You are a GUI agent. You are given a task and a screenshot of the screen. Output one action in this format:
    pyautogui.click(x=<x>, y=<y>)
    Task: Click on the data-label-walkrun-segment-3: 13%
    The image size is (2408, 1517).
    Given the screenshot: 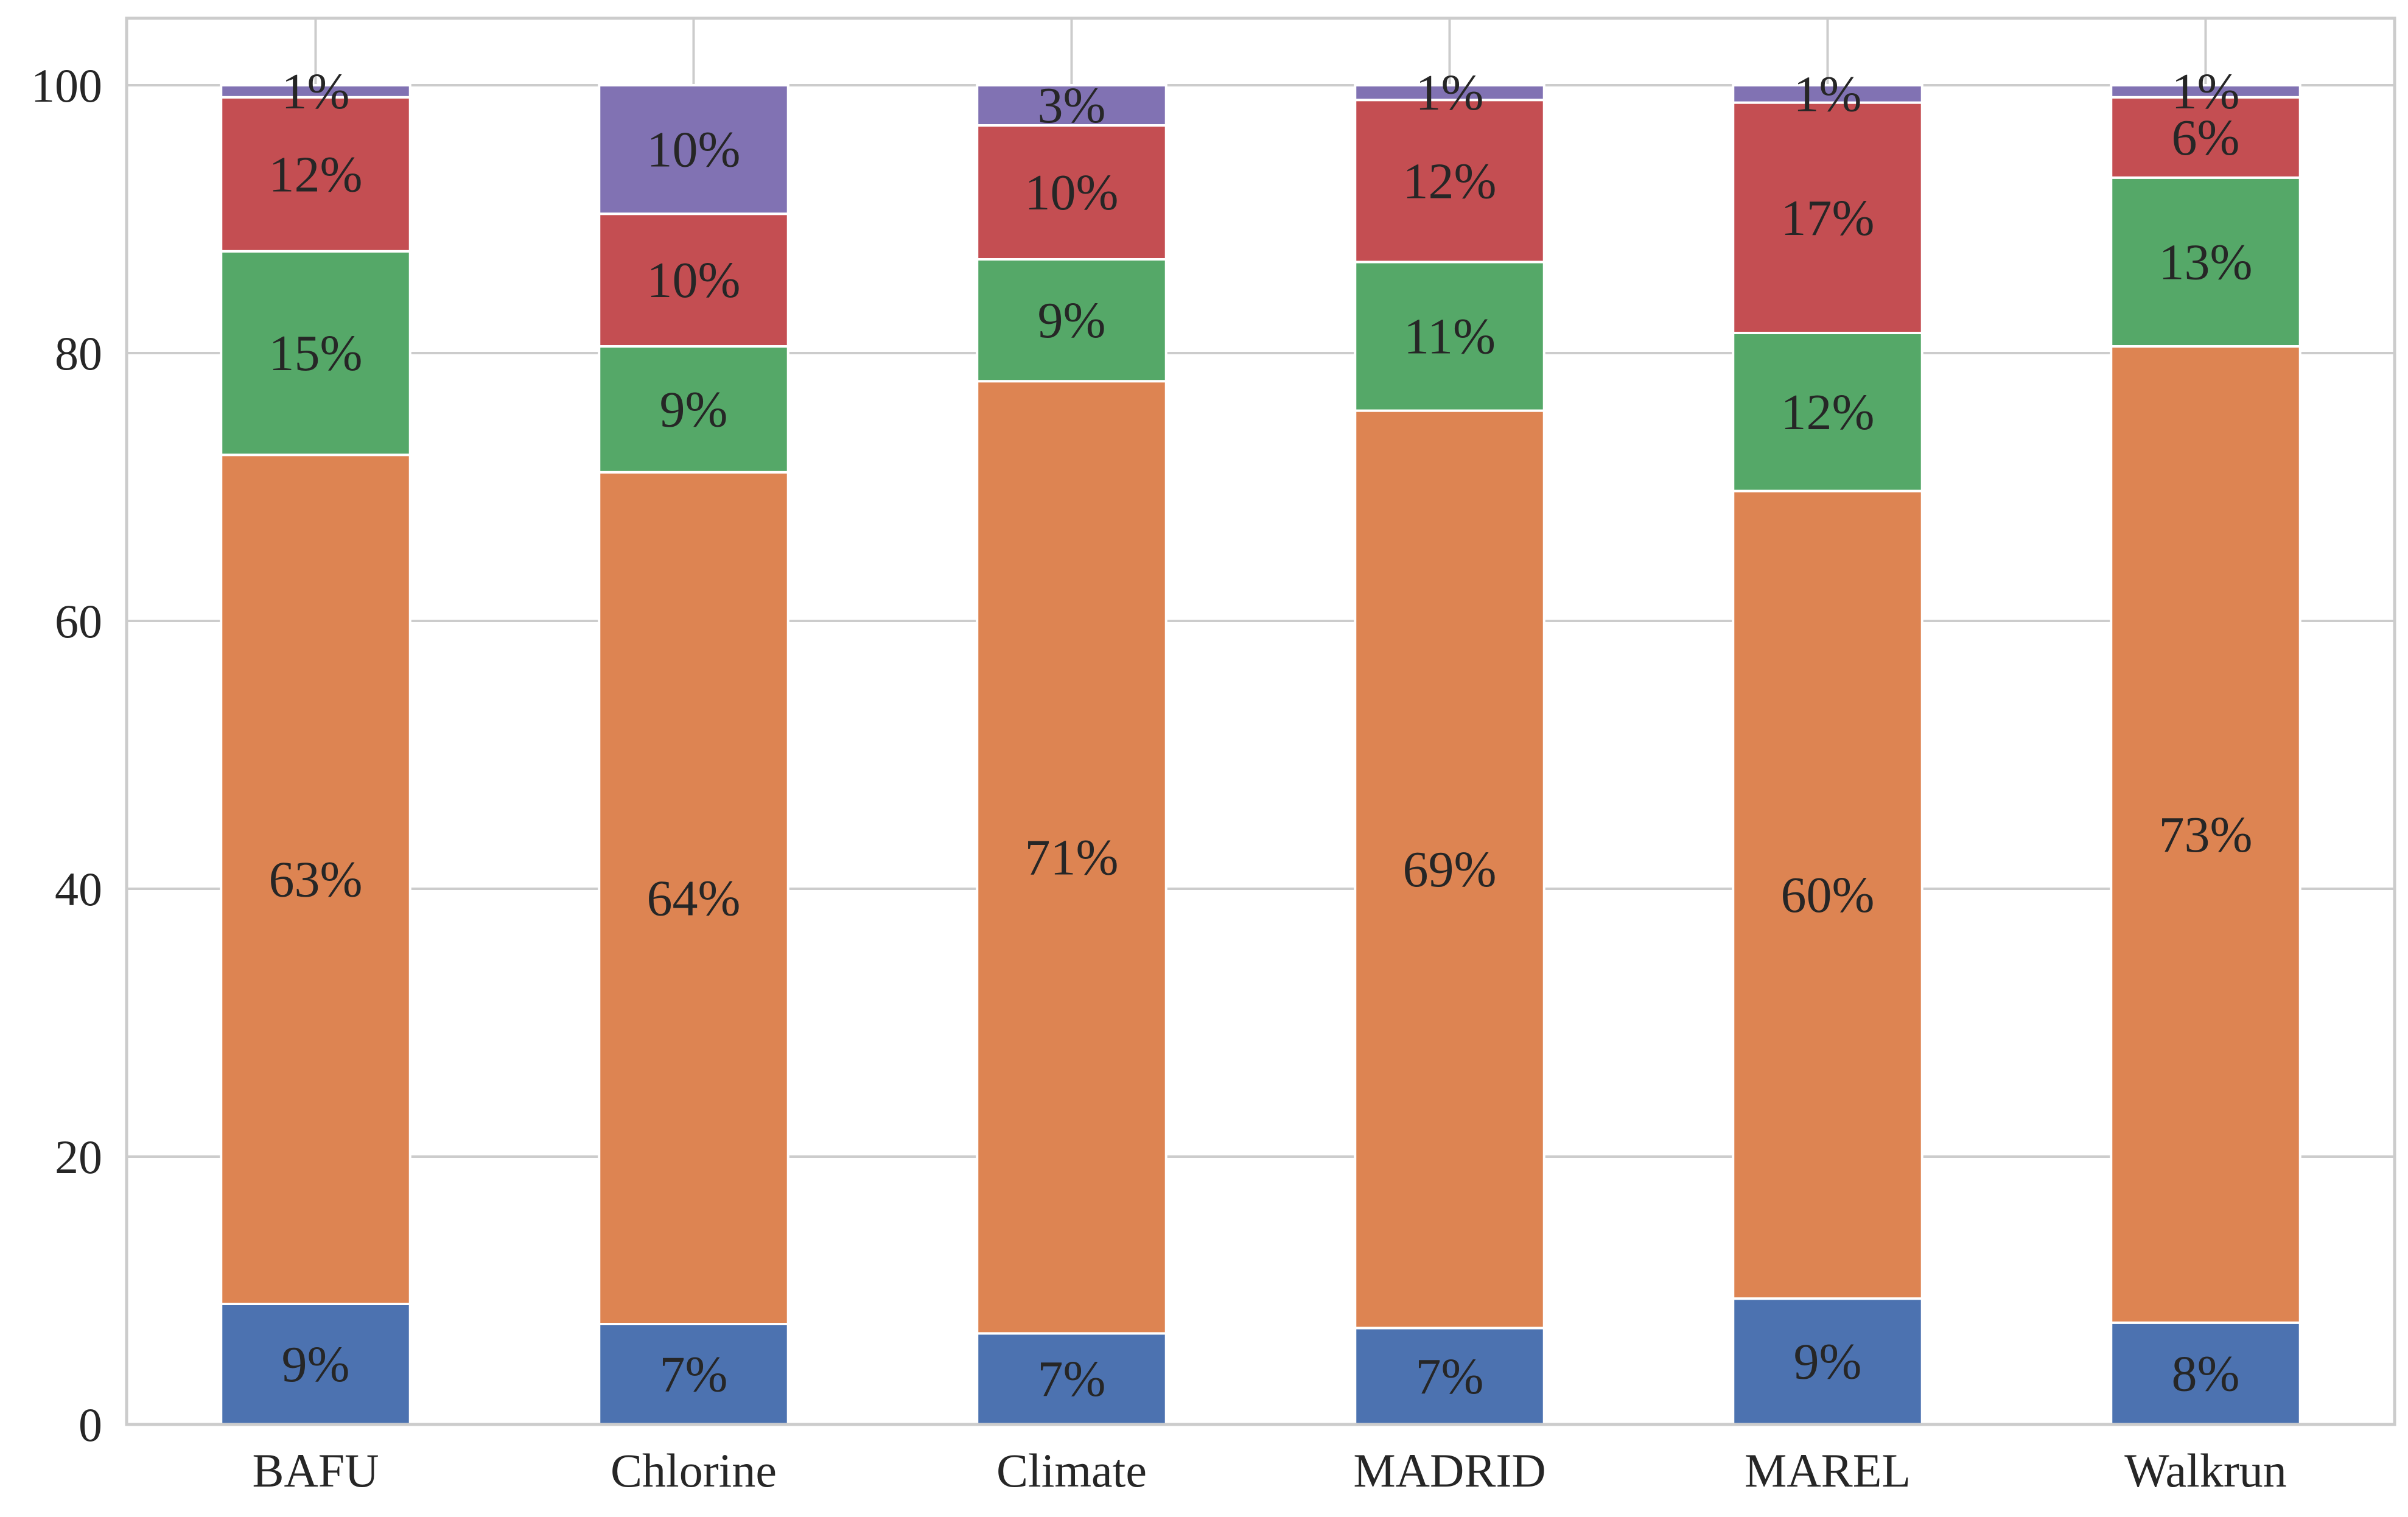 What is the action you would take?
    pyautogui.click(x=2206, y=262)
    